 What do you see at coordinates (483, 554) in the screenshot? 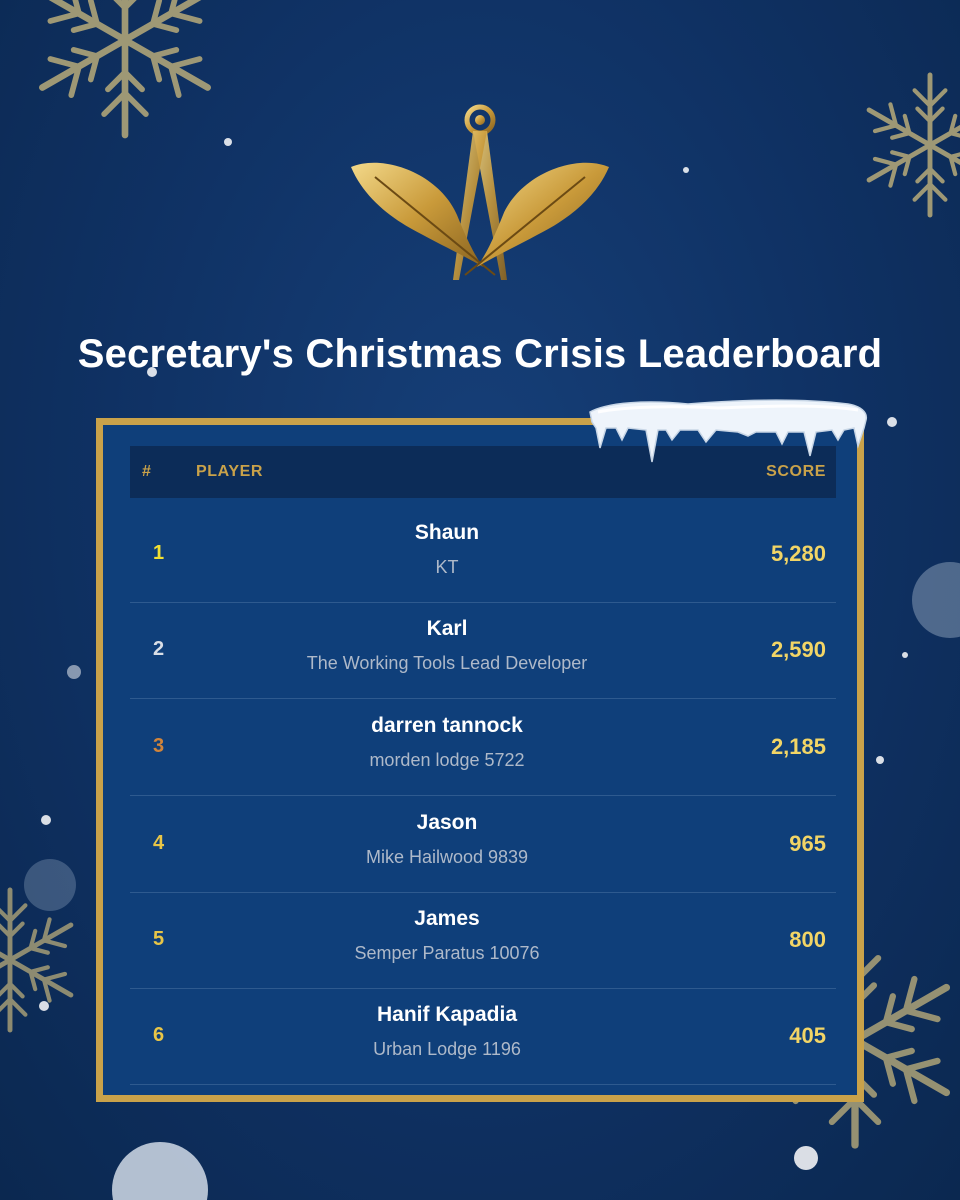
I see `table-row: 1 Shaun KT 5,280` at bounding box center [483, 554].